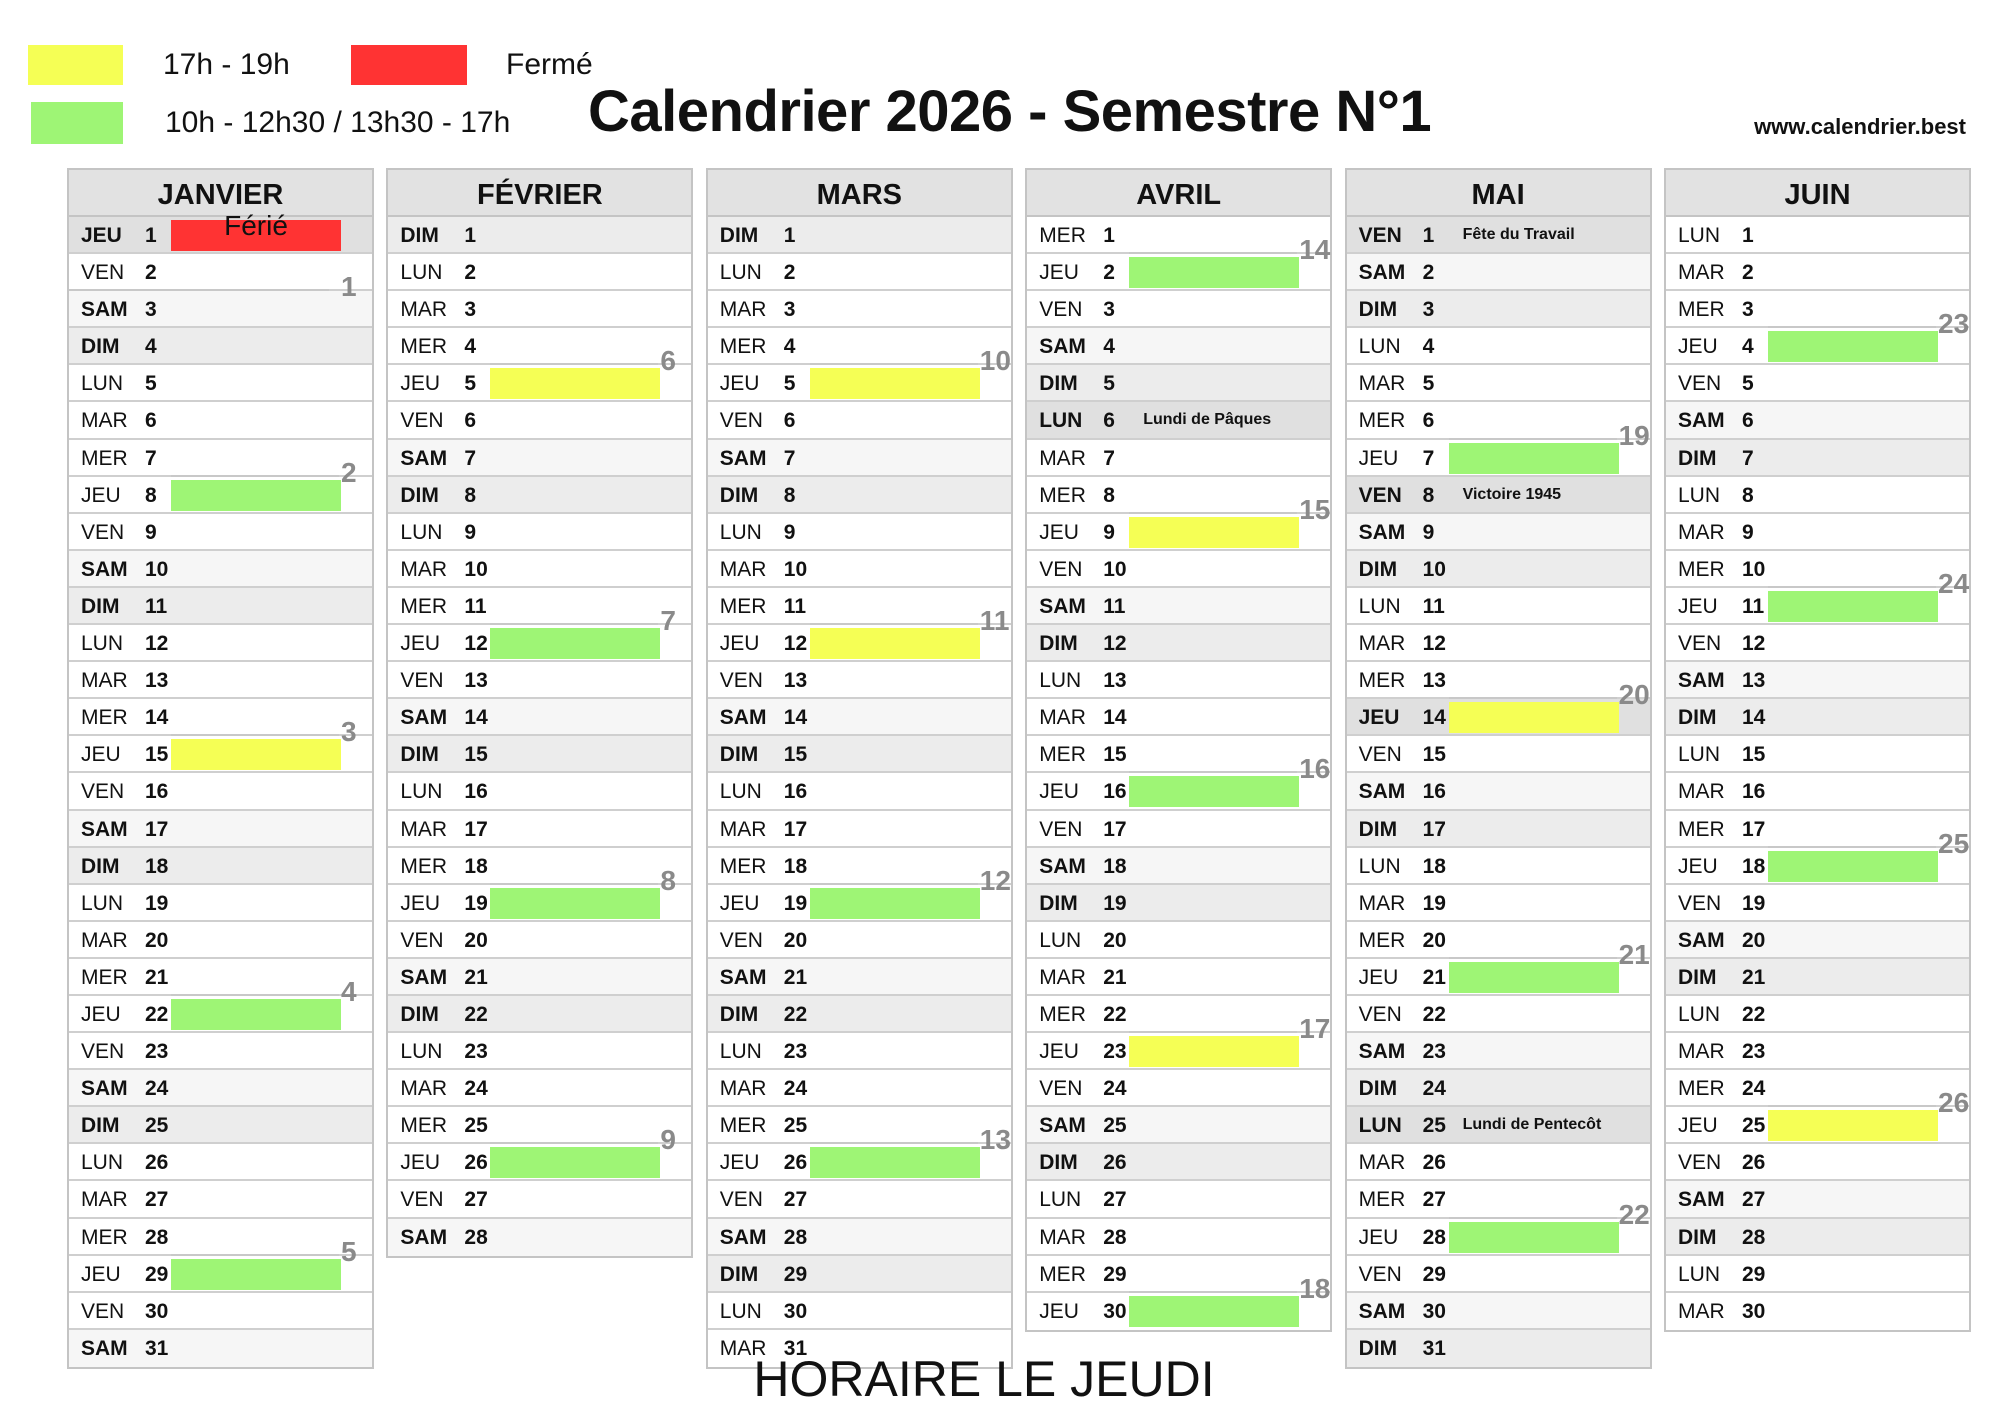 The height and width of the screenshot is (1414, 2000). I want to click on day-row: MER 25, so click(859, 1126).